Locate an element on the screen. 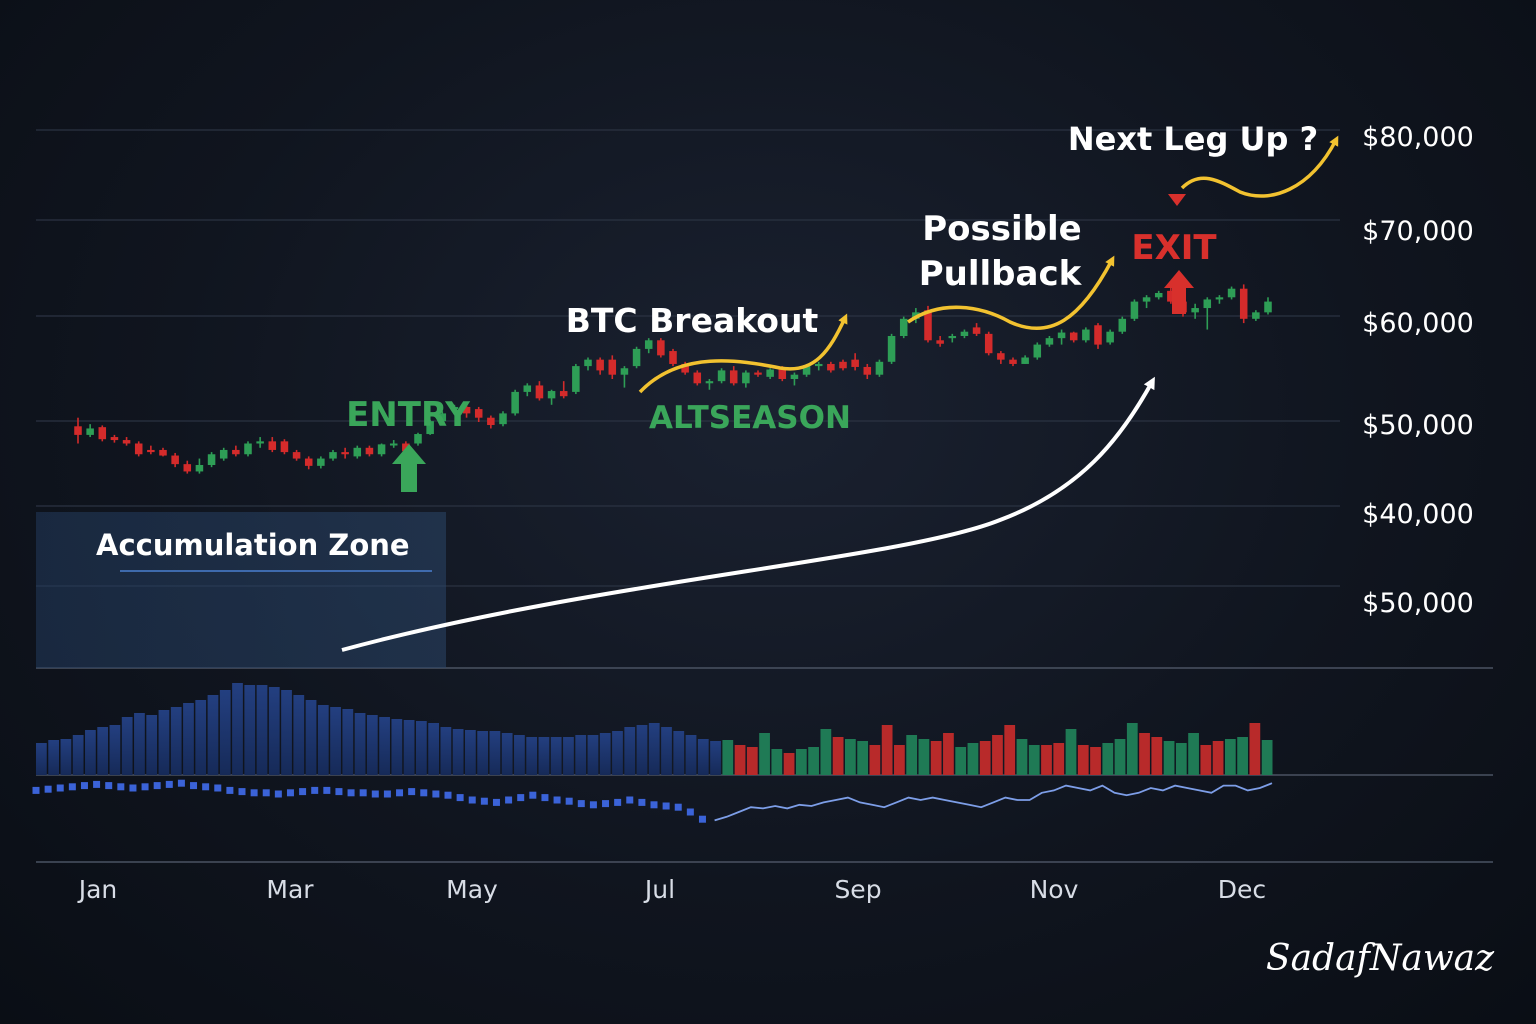  x-tick-label: Sep is located at coordinates (857, 889).